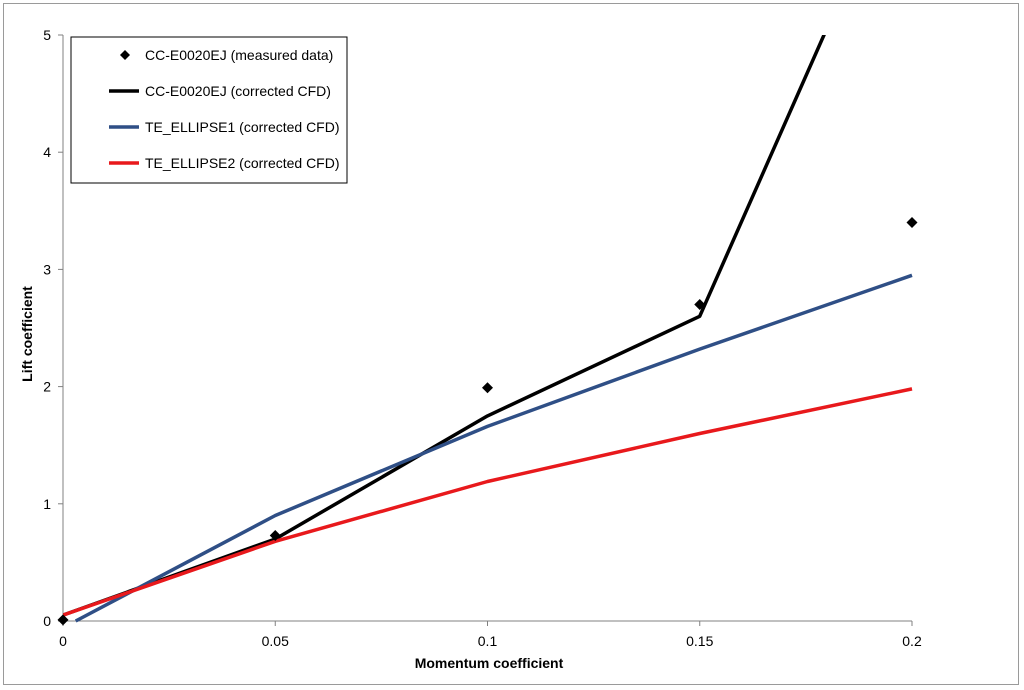 Image resolution: width=1024 pixels, height=690 pixels. What do you see at coordinates (47, 152) in the screenshot?
I see `y-tick-label: 4` at bounding box center [47, 152].